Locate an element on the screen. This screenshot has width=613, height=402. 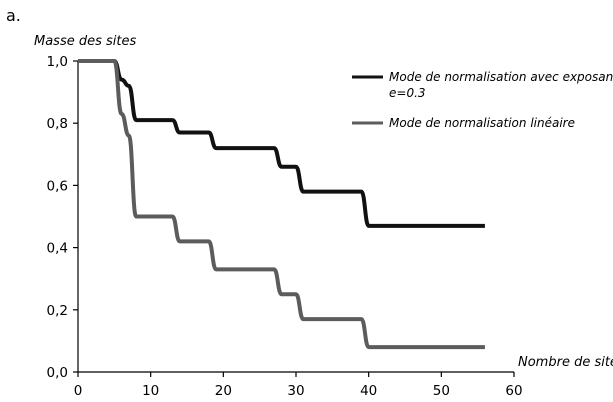
legend-label-1: e=0.3 is located at coordinates (407, 93).